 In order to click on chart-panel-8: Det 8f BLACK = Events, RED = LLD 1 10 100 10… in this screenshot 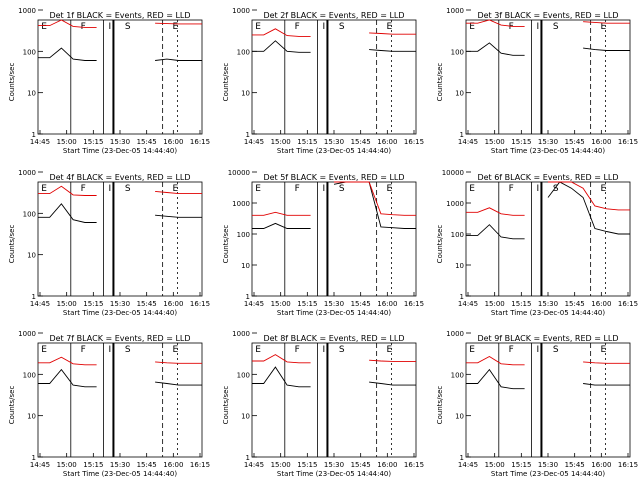, I will do `click(323, 404)`.